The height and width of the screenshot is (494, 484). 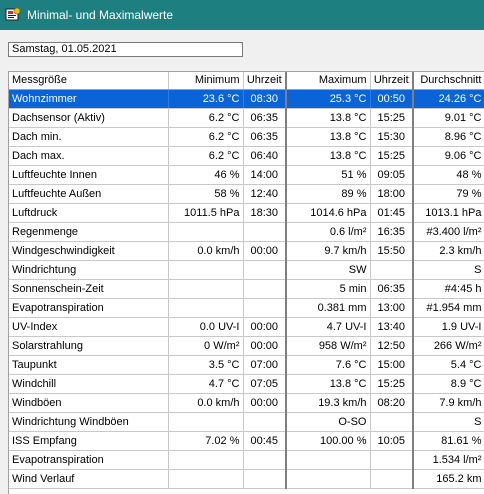 What do you see at coordinates (392, 365) in the screenshot?
I see `cell-max-time: 15:00` at bounding box center [392, 365].